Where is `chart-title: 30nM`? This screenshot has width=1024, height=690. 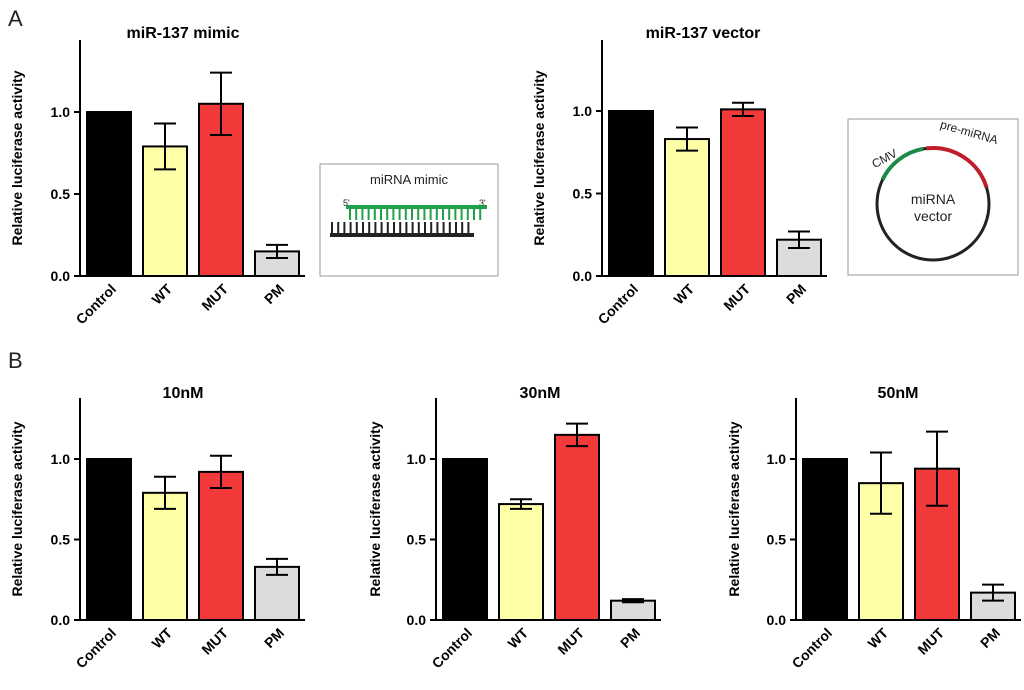
chart-title: 30nM is located at coordinates (540, 393).